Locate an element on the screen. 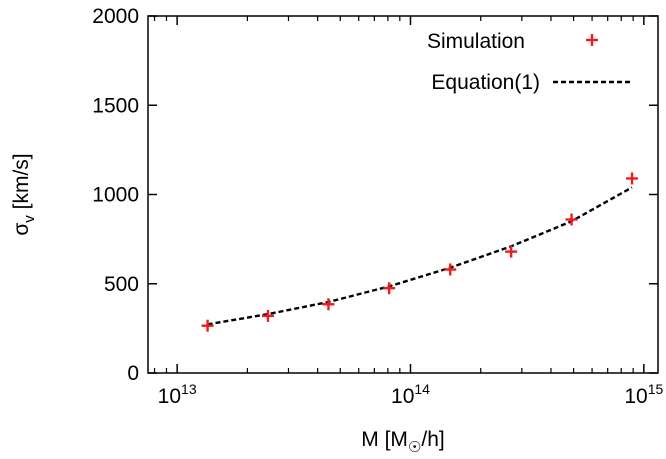  y-axis-title: σv [km/s] is located at coordinates (24, 194).